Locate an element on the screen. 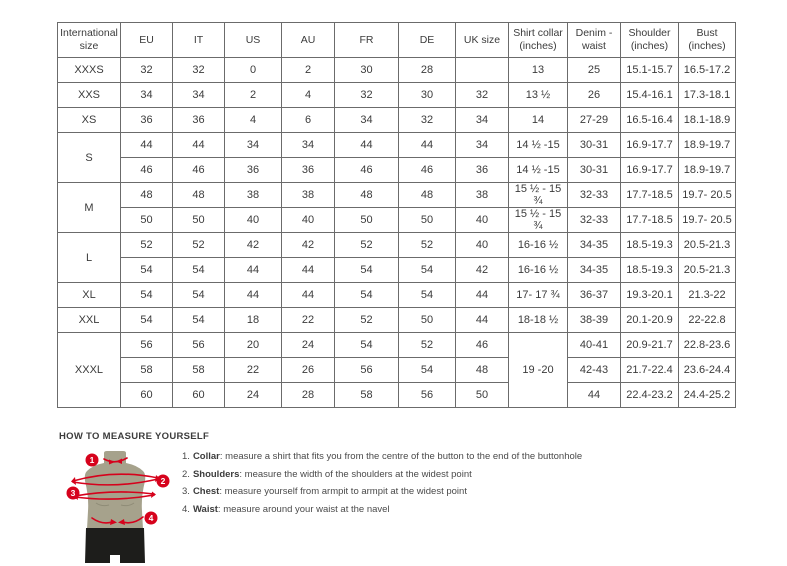 This screenshot has width=787, height=566. au-cell: 42 is located at coordinates (308, 245).